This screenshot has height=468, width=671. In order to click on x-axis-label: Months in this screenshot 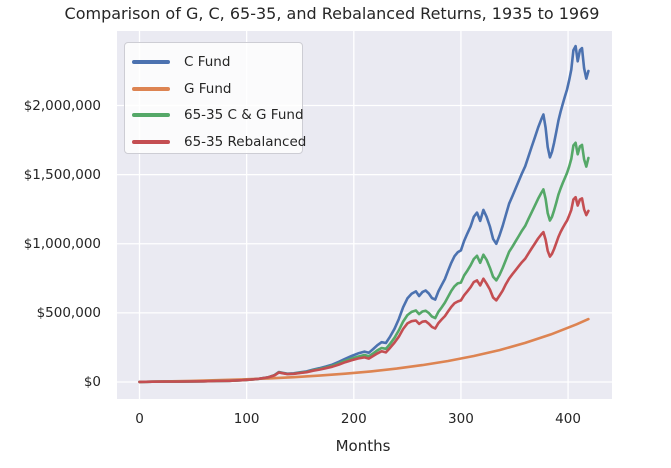, I will do `click(363, 446)`.